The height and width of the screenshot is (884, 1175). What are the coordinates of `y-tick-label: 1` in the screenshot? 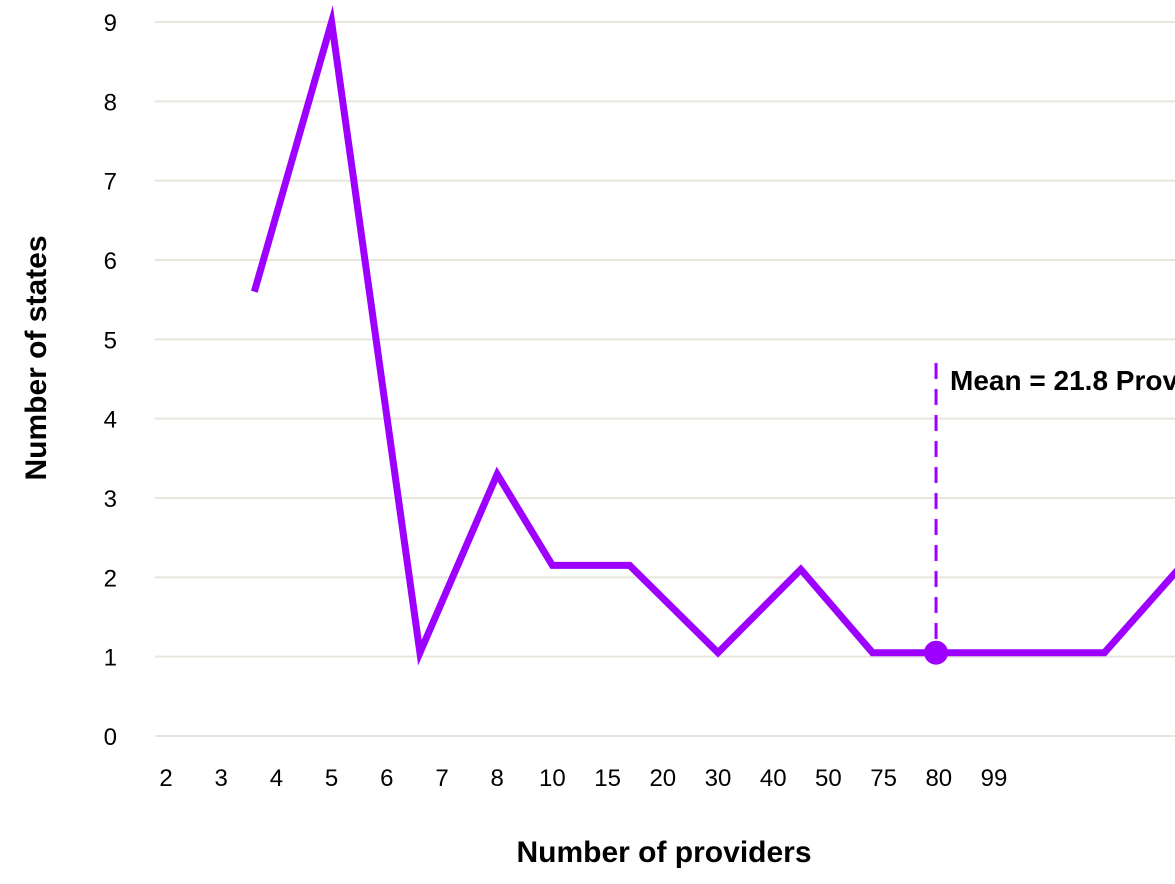 It's located at (110, 658).